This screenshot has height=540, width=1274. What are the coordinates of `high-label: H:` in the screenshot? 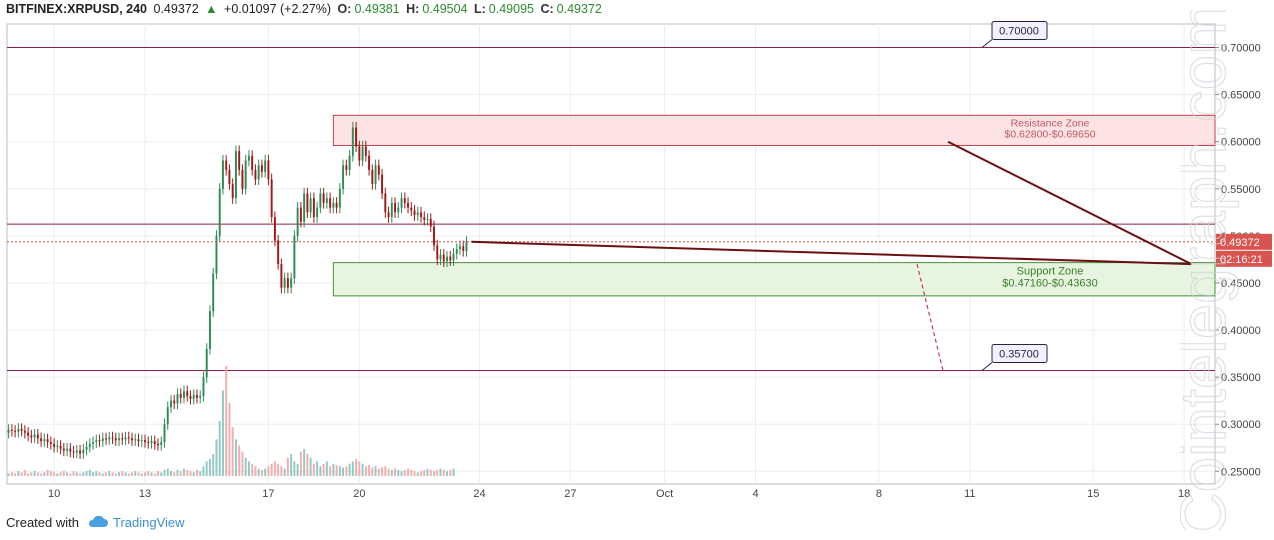 It's located at (413, 9).